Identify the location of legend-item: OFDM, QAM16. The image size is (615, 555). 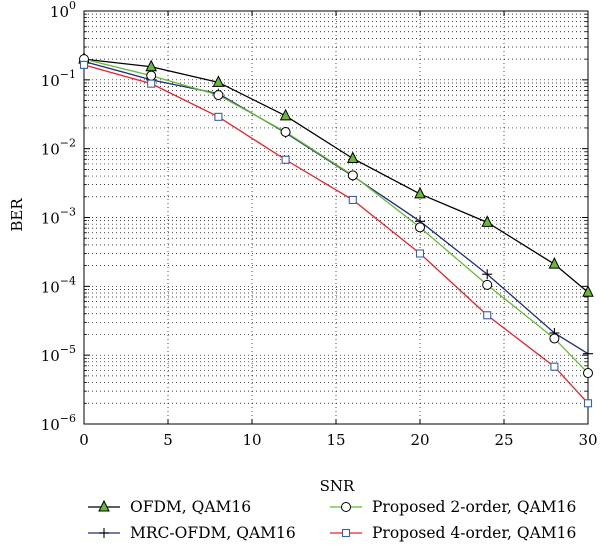
(169, 507).